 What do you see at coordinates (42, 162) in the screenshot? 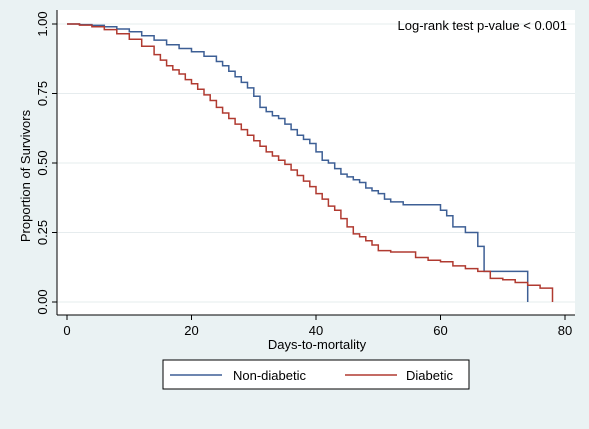
I see `y-tick-label: 0.50` at bounding box center [42, 162].